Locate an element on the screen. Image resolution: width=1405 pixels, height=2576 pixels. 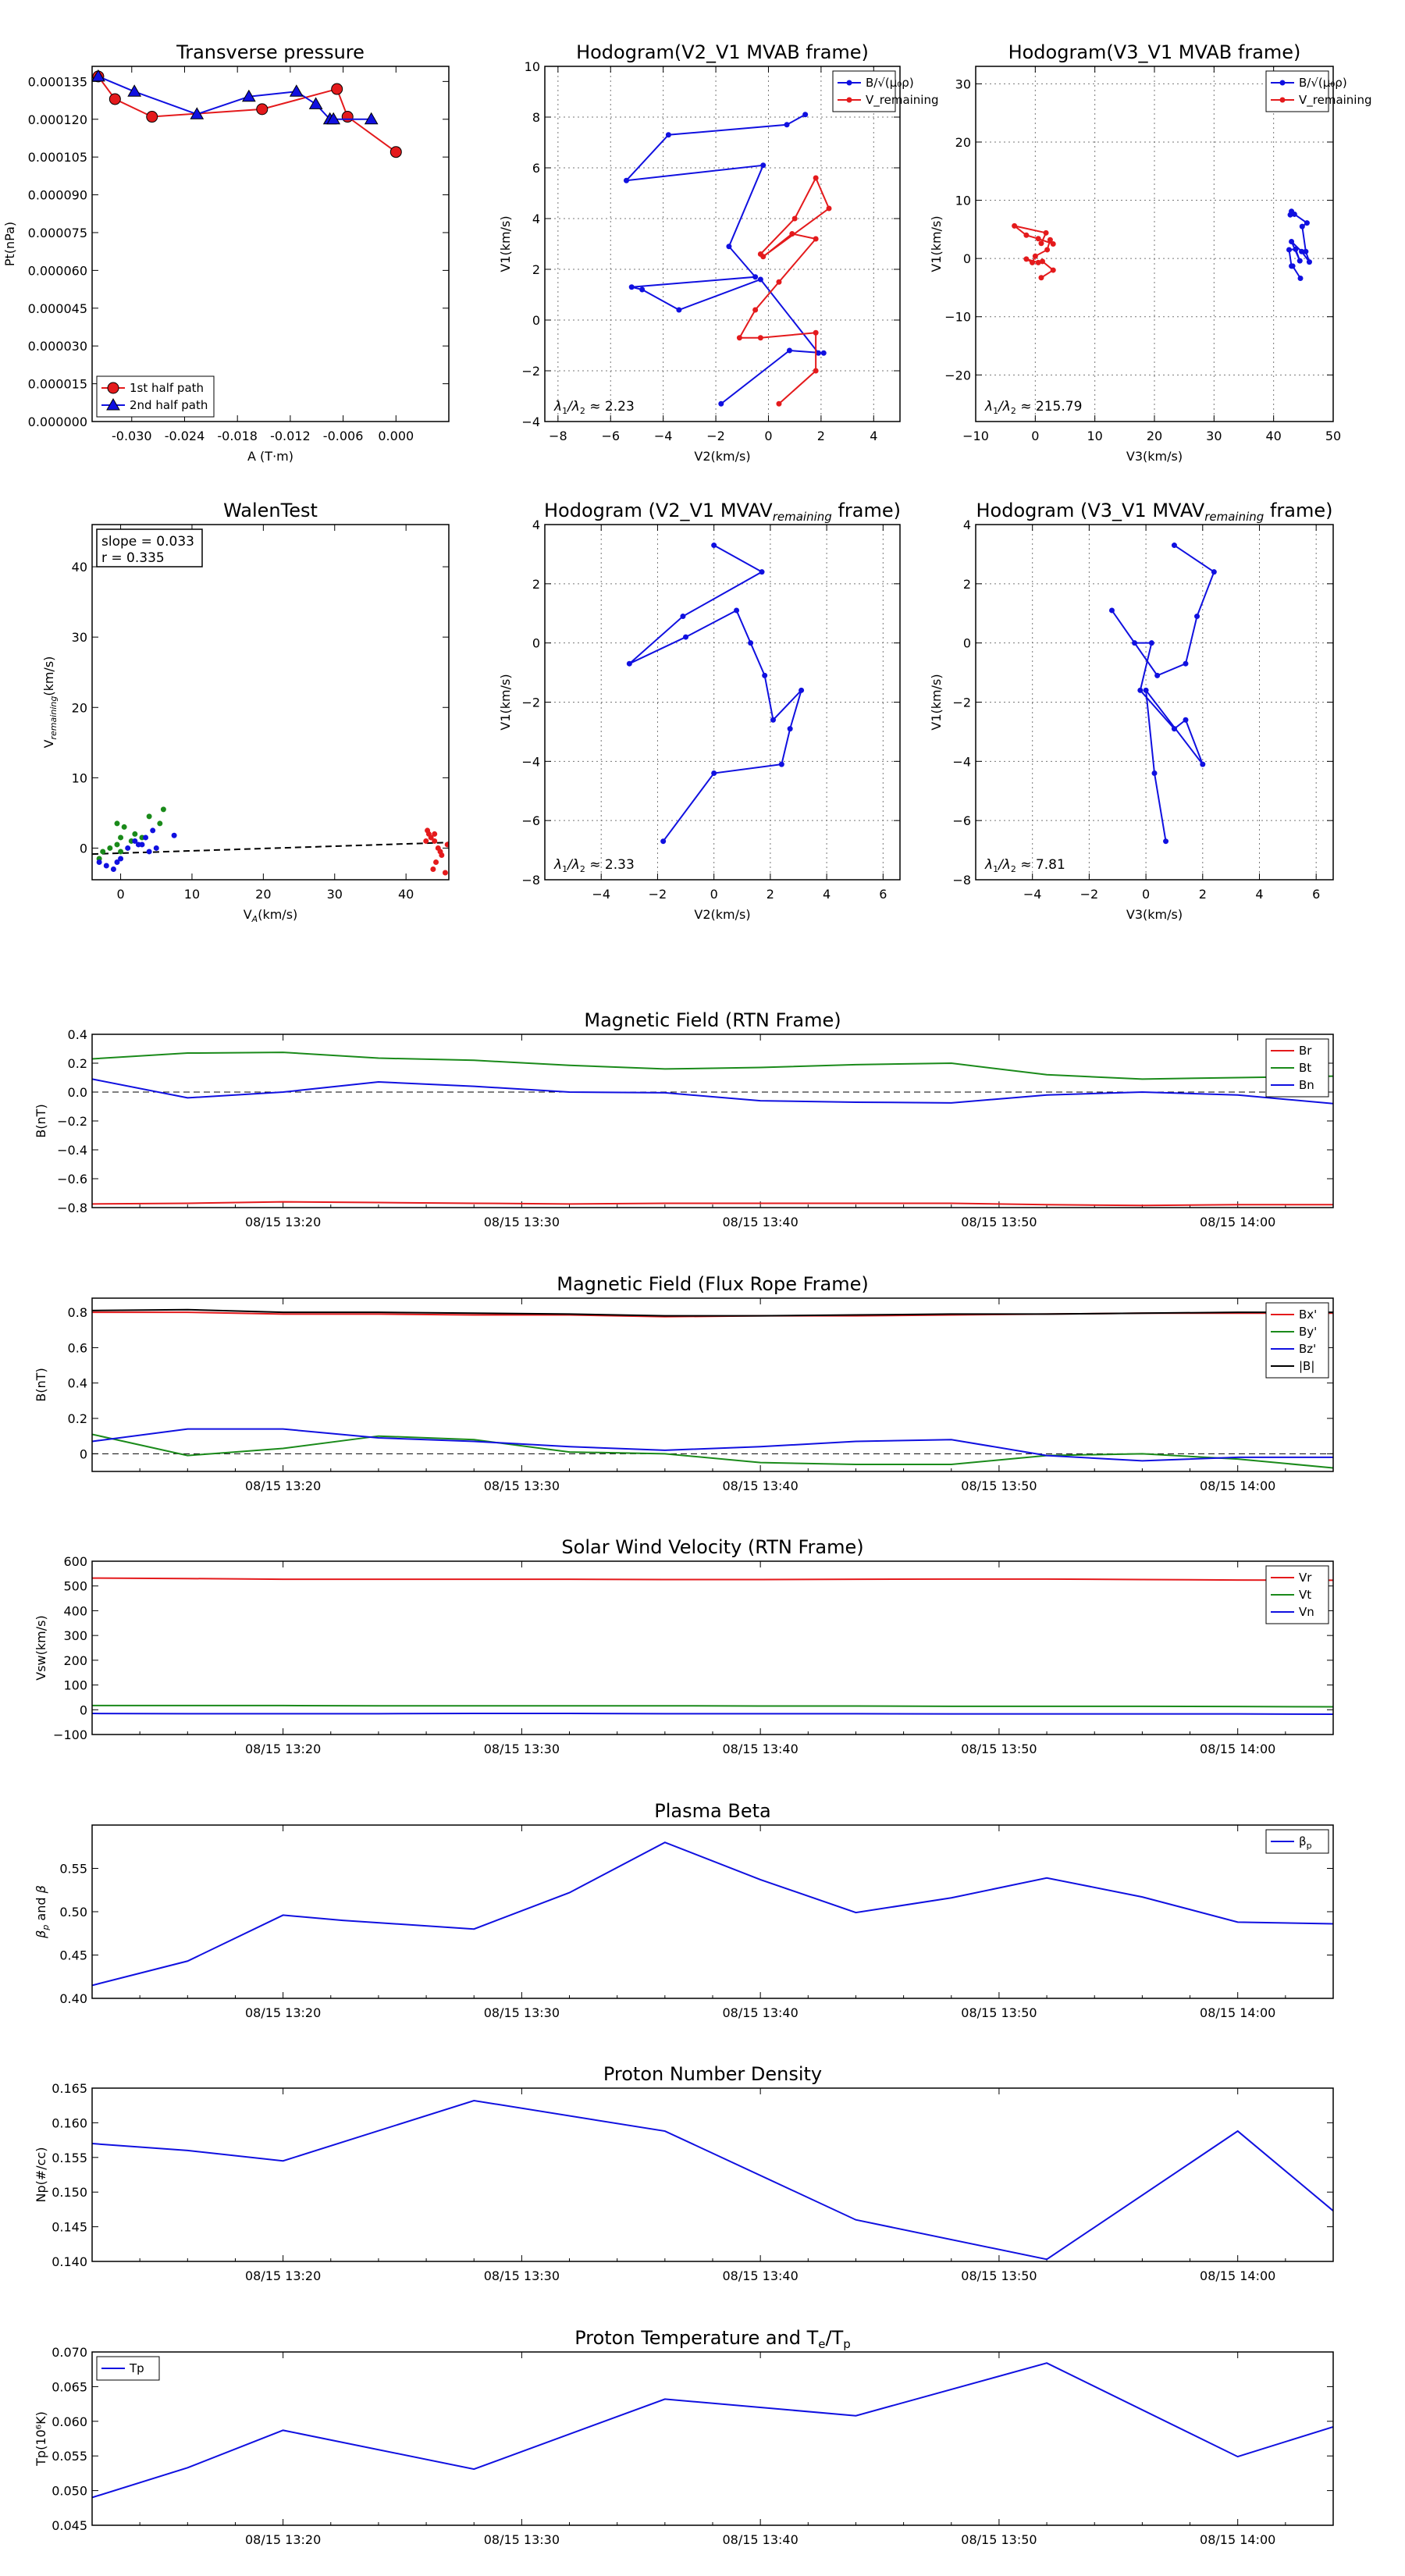
y-tick-label: 8 is located at coordinates (536, 117).